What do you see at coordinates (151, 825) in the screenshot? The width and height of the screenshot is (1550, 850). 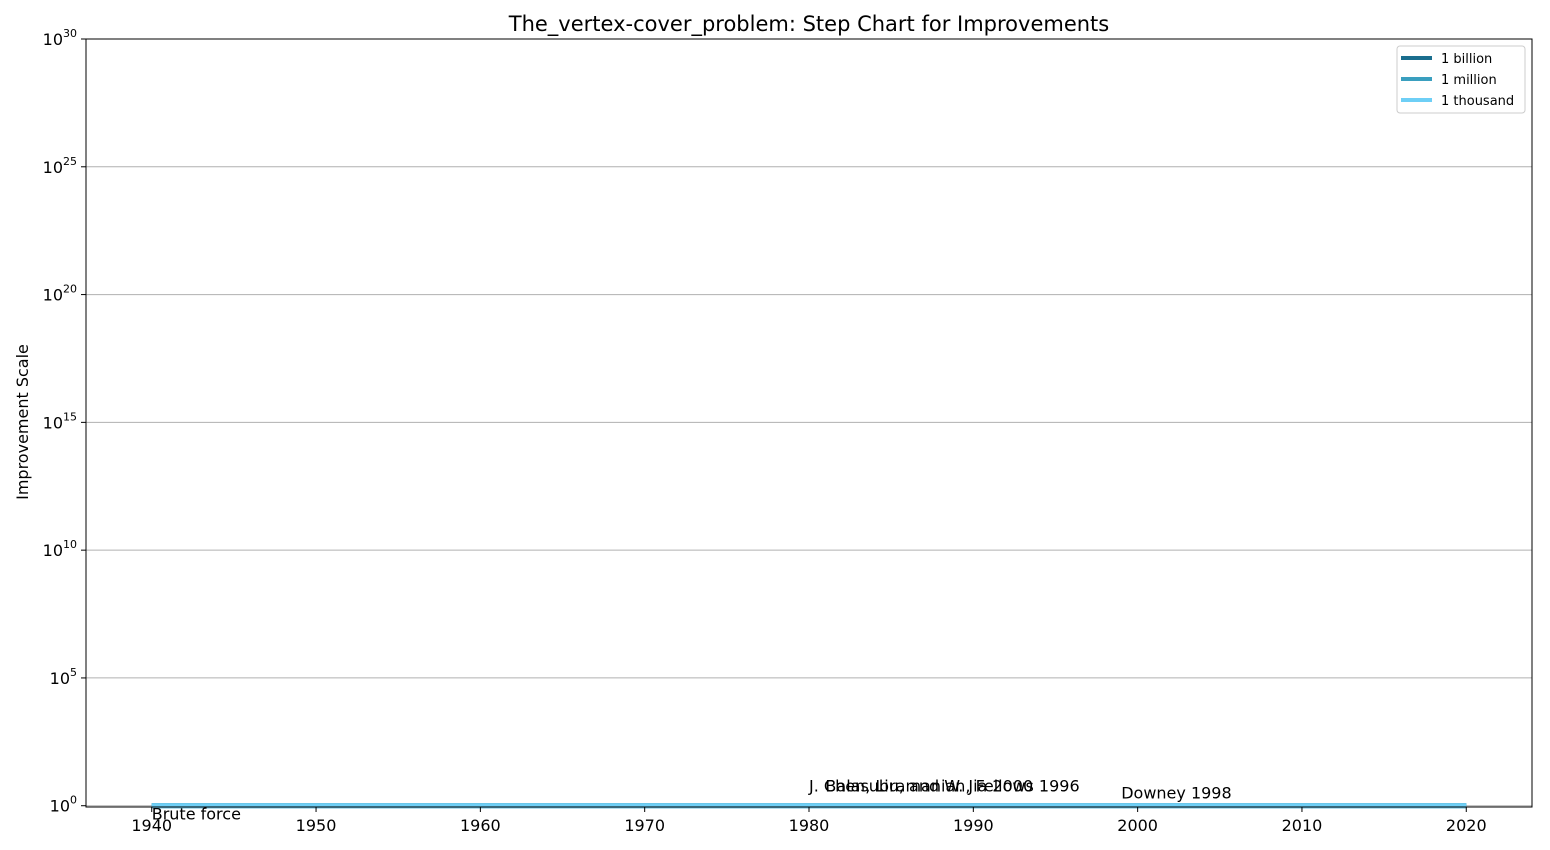 I see `x-tick-label: 1940` at bounding box center [151, 825].